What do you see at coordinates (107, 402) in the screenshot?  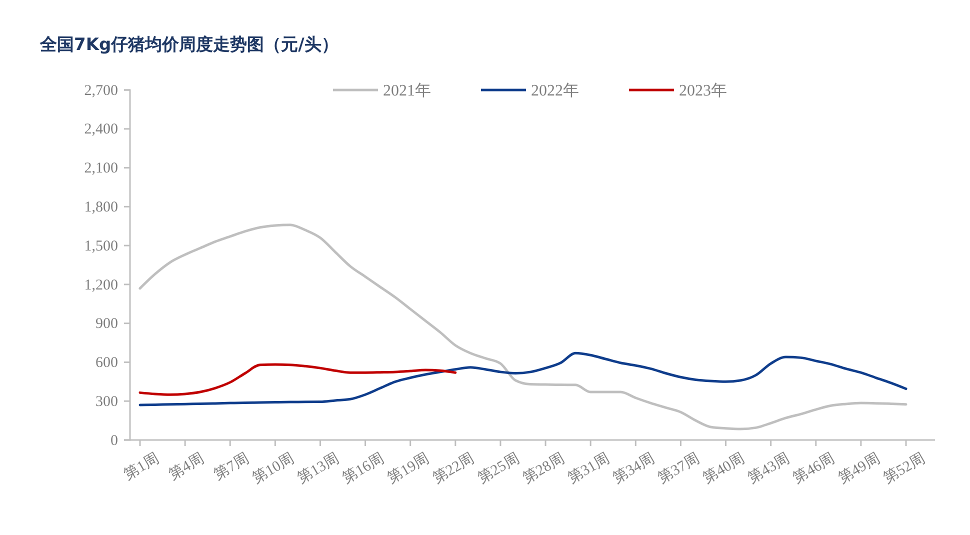 I see `y-tick-label: 300` at bounding box center [107, 402].